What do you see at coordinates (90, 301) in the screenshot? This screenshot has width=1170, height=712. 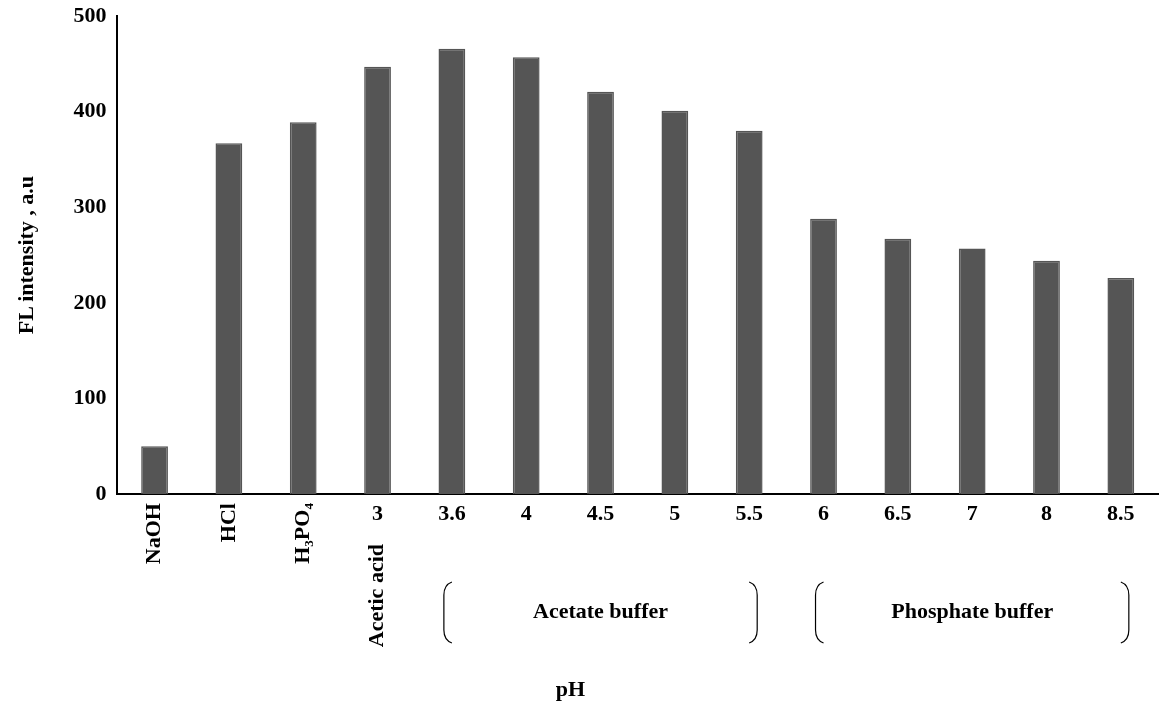 I see `y-tick-label: 200` at bounding box center [90, 301].